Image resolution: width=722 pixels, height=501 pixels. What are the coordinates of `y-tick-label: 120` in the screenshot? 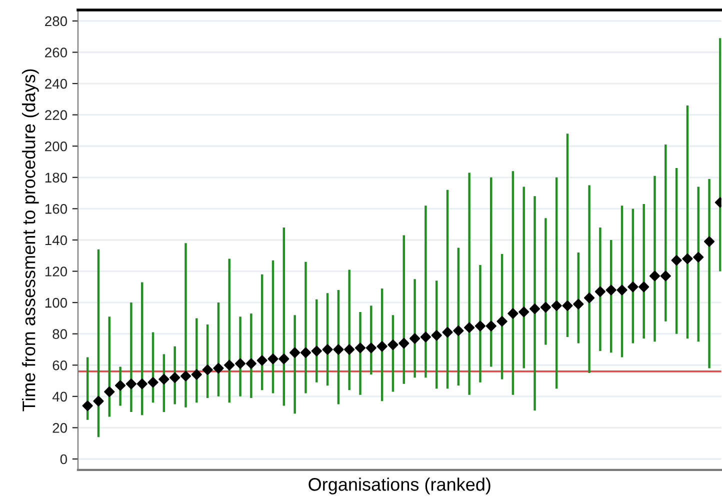 It's located at (56, 271).